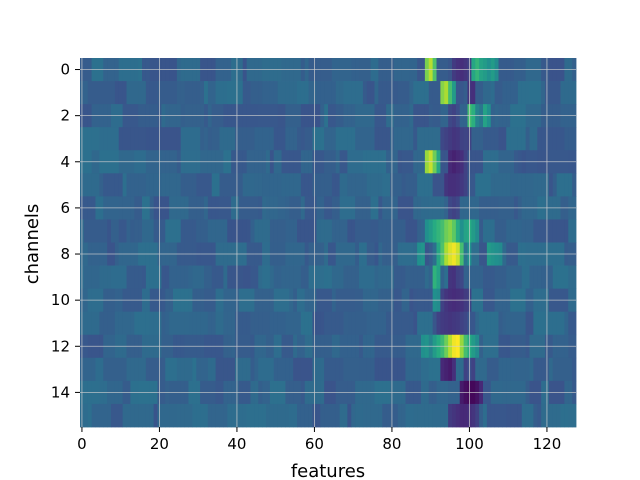  I want to click on x-tick-label: 40, so click(236, 444).